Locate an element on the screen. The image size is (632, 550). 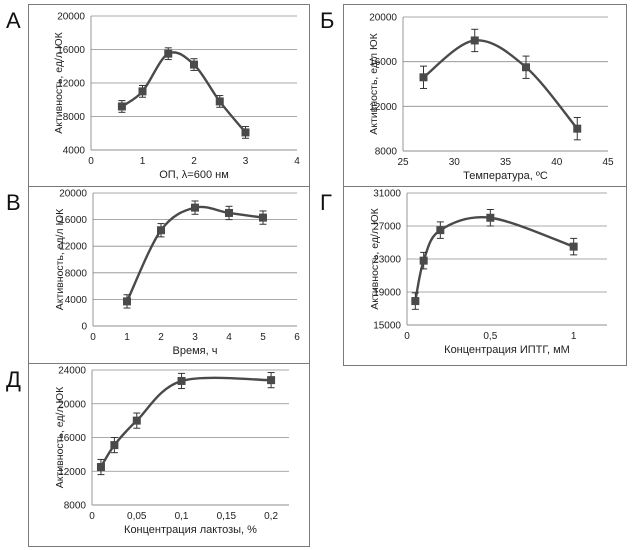
panel-d-frame is located at coordinates (169, 455).